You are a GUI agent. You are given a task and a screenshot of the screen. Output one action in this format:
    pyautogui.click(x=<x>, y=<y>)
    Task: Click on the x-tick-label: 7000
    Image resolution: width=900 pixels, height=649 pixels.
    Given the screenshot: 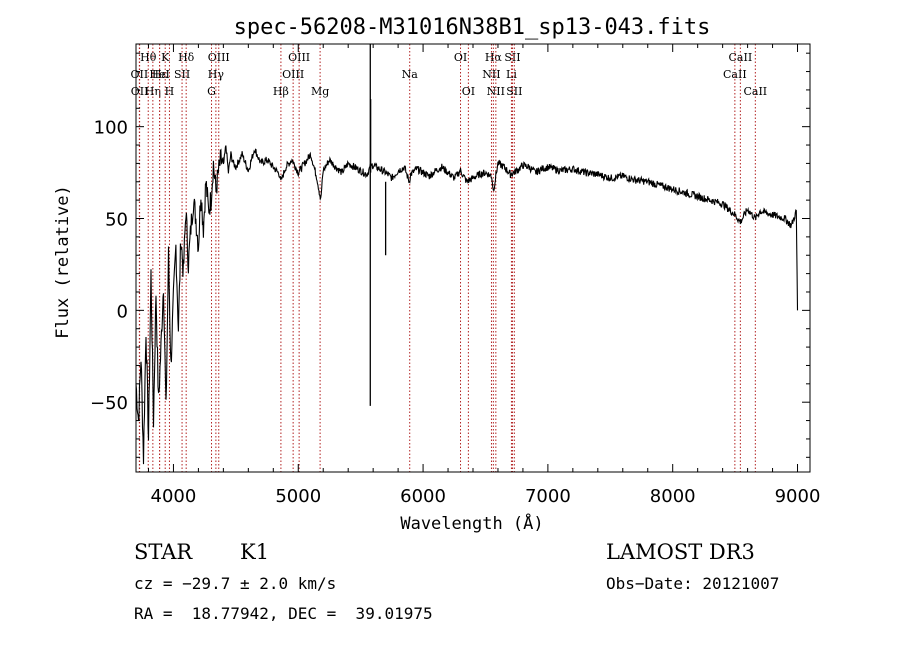 What is the action you would take?
    pyautogui.click(x=548, y=496)
    